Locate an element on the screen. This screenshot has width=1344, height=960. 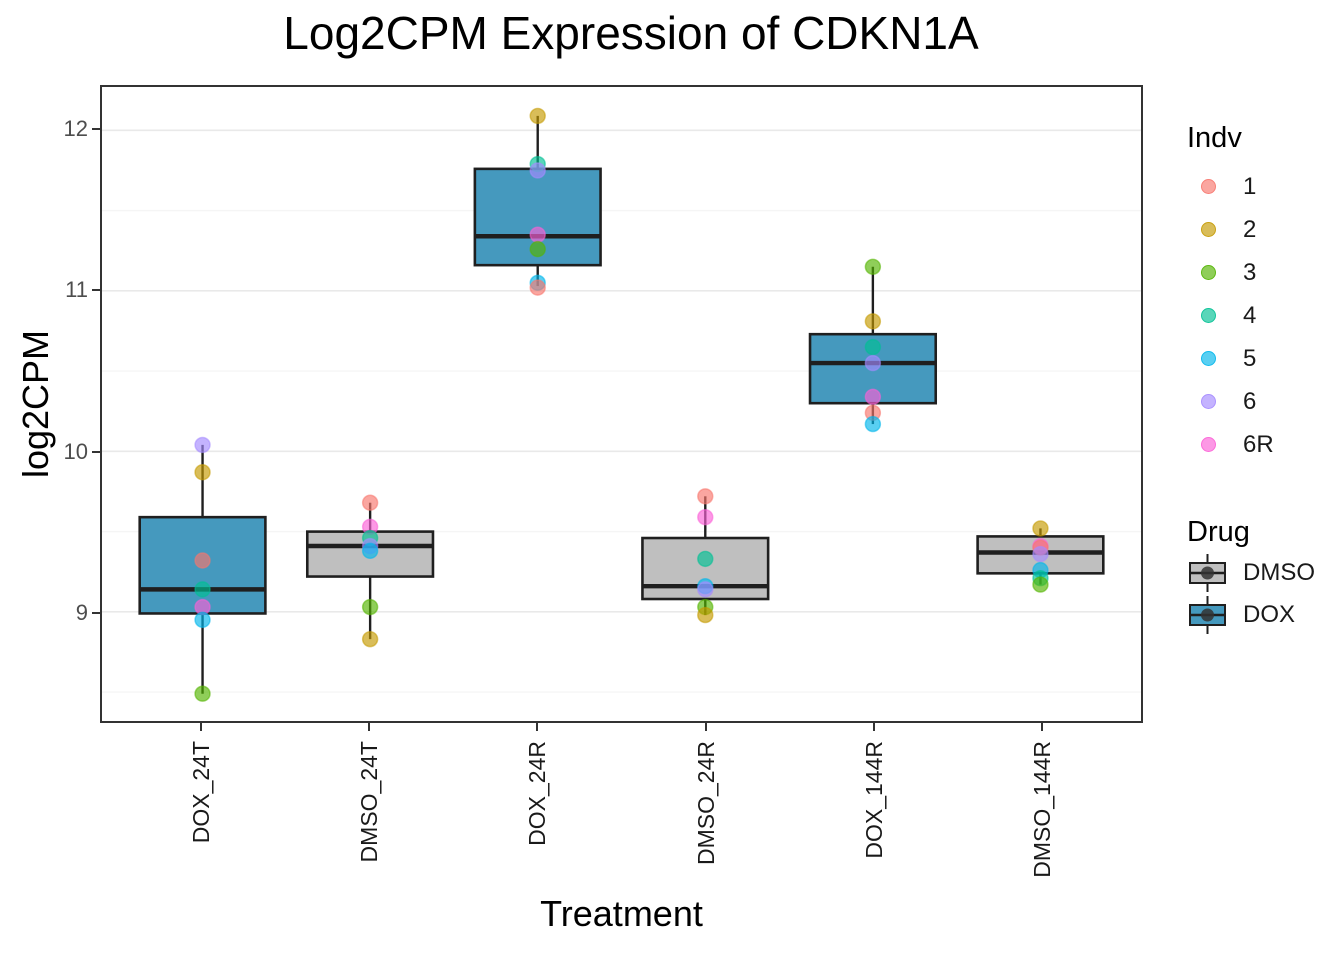
legend-label-indv-3: 3 is located at coordinates (1250, 272).